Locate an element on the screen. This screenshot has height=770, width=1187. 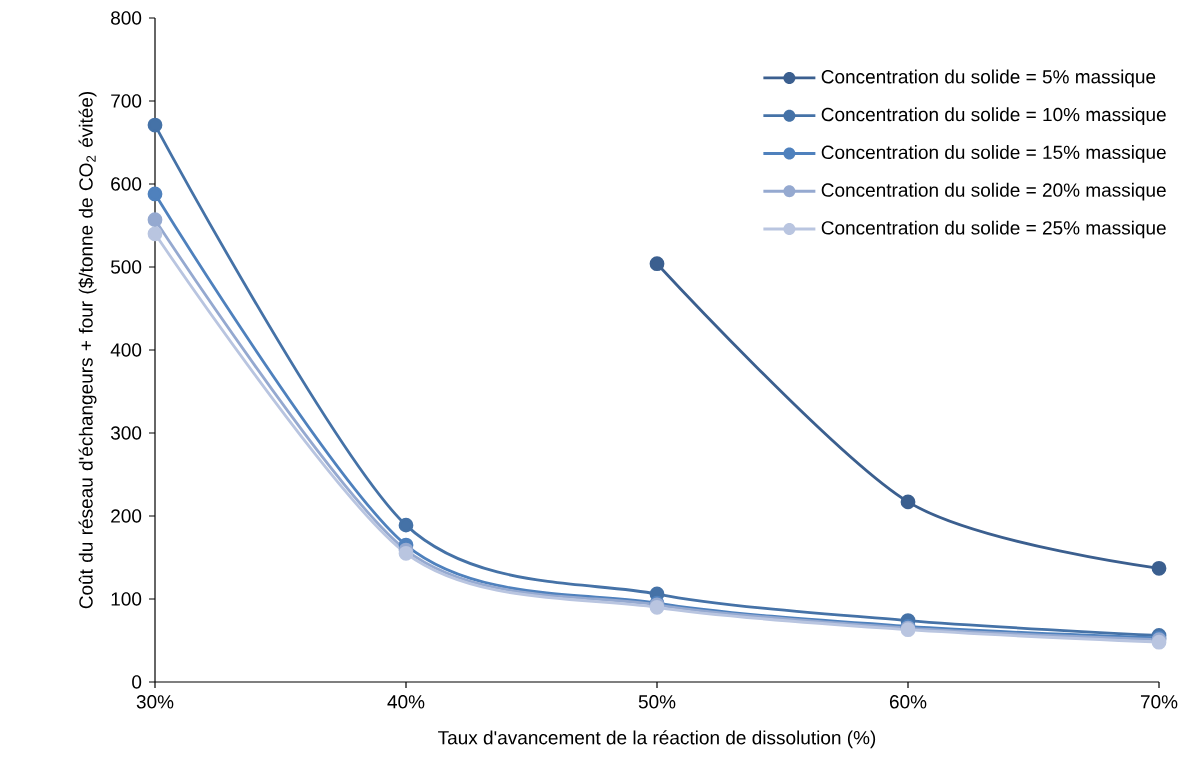
x-axis-title: Taux d'avancement de la réaction de dissolution (%) is located at coordinates (657, 739).